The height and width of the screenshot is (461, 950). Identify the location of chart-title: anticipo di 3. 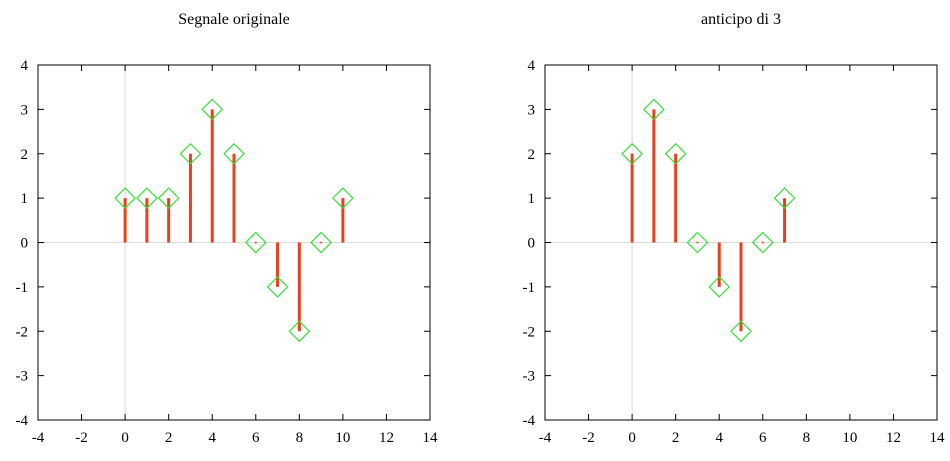
(741, 19).